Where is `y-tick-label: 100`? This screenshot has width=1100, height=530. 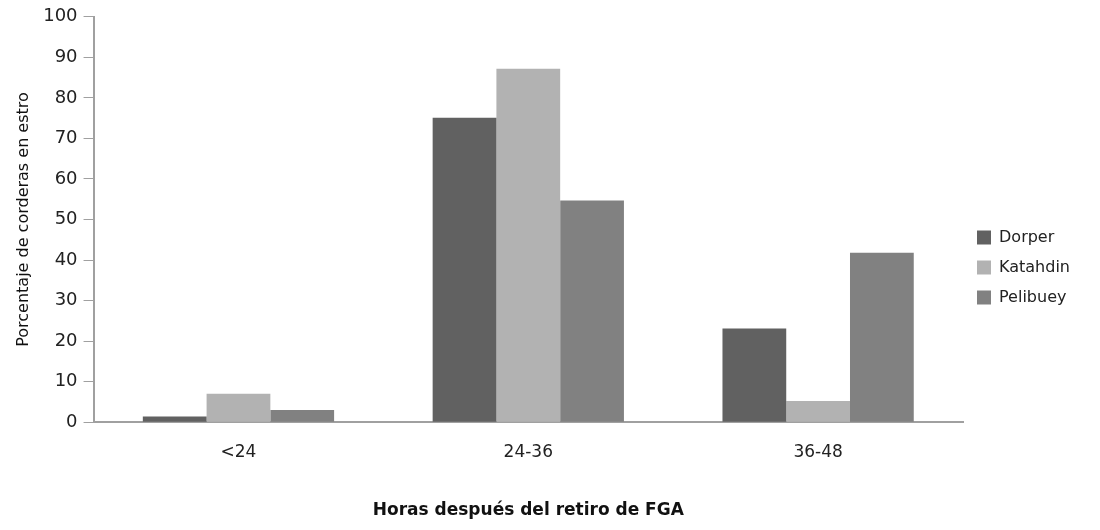 y-tick-label: 100 is located at coordinates (60, 15).